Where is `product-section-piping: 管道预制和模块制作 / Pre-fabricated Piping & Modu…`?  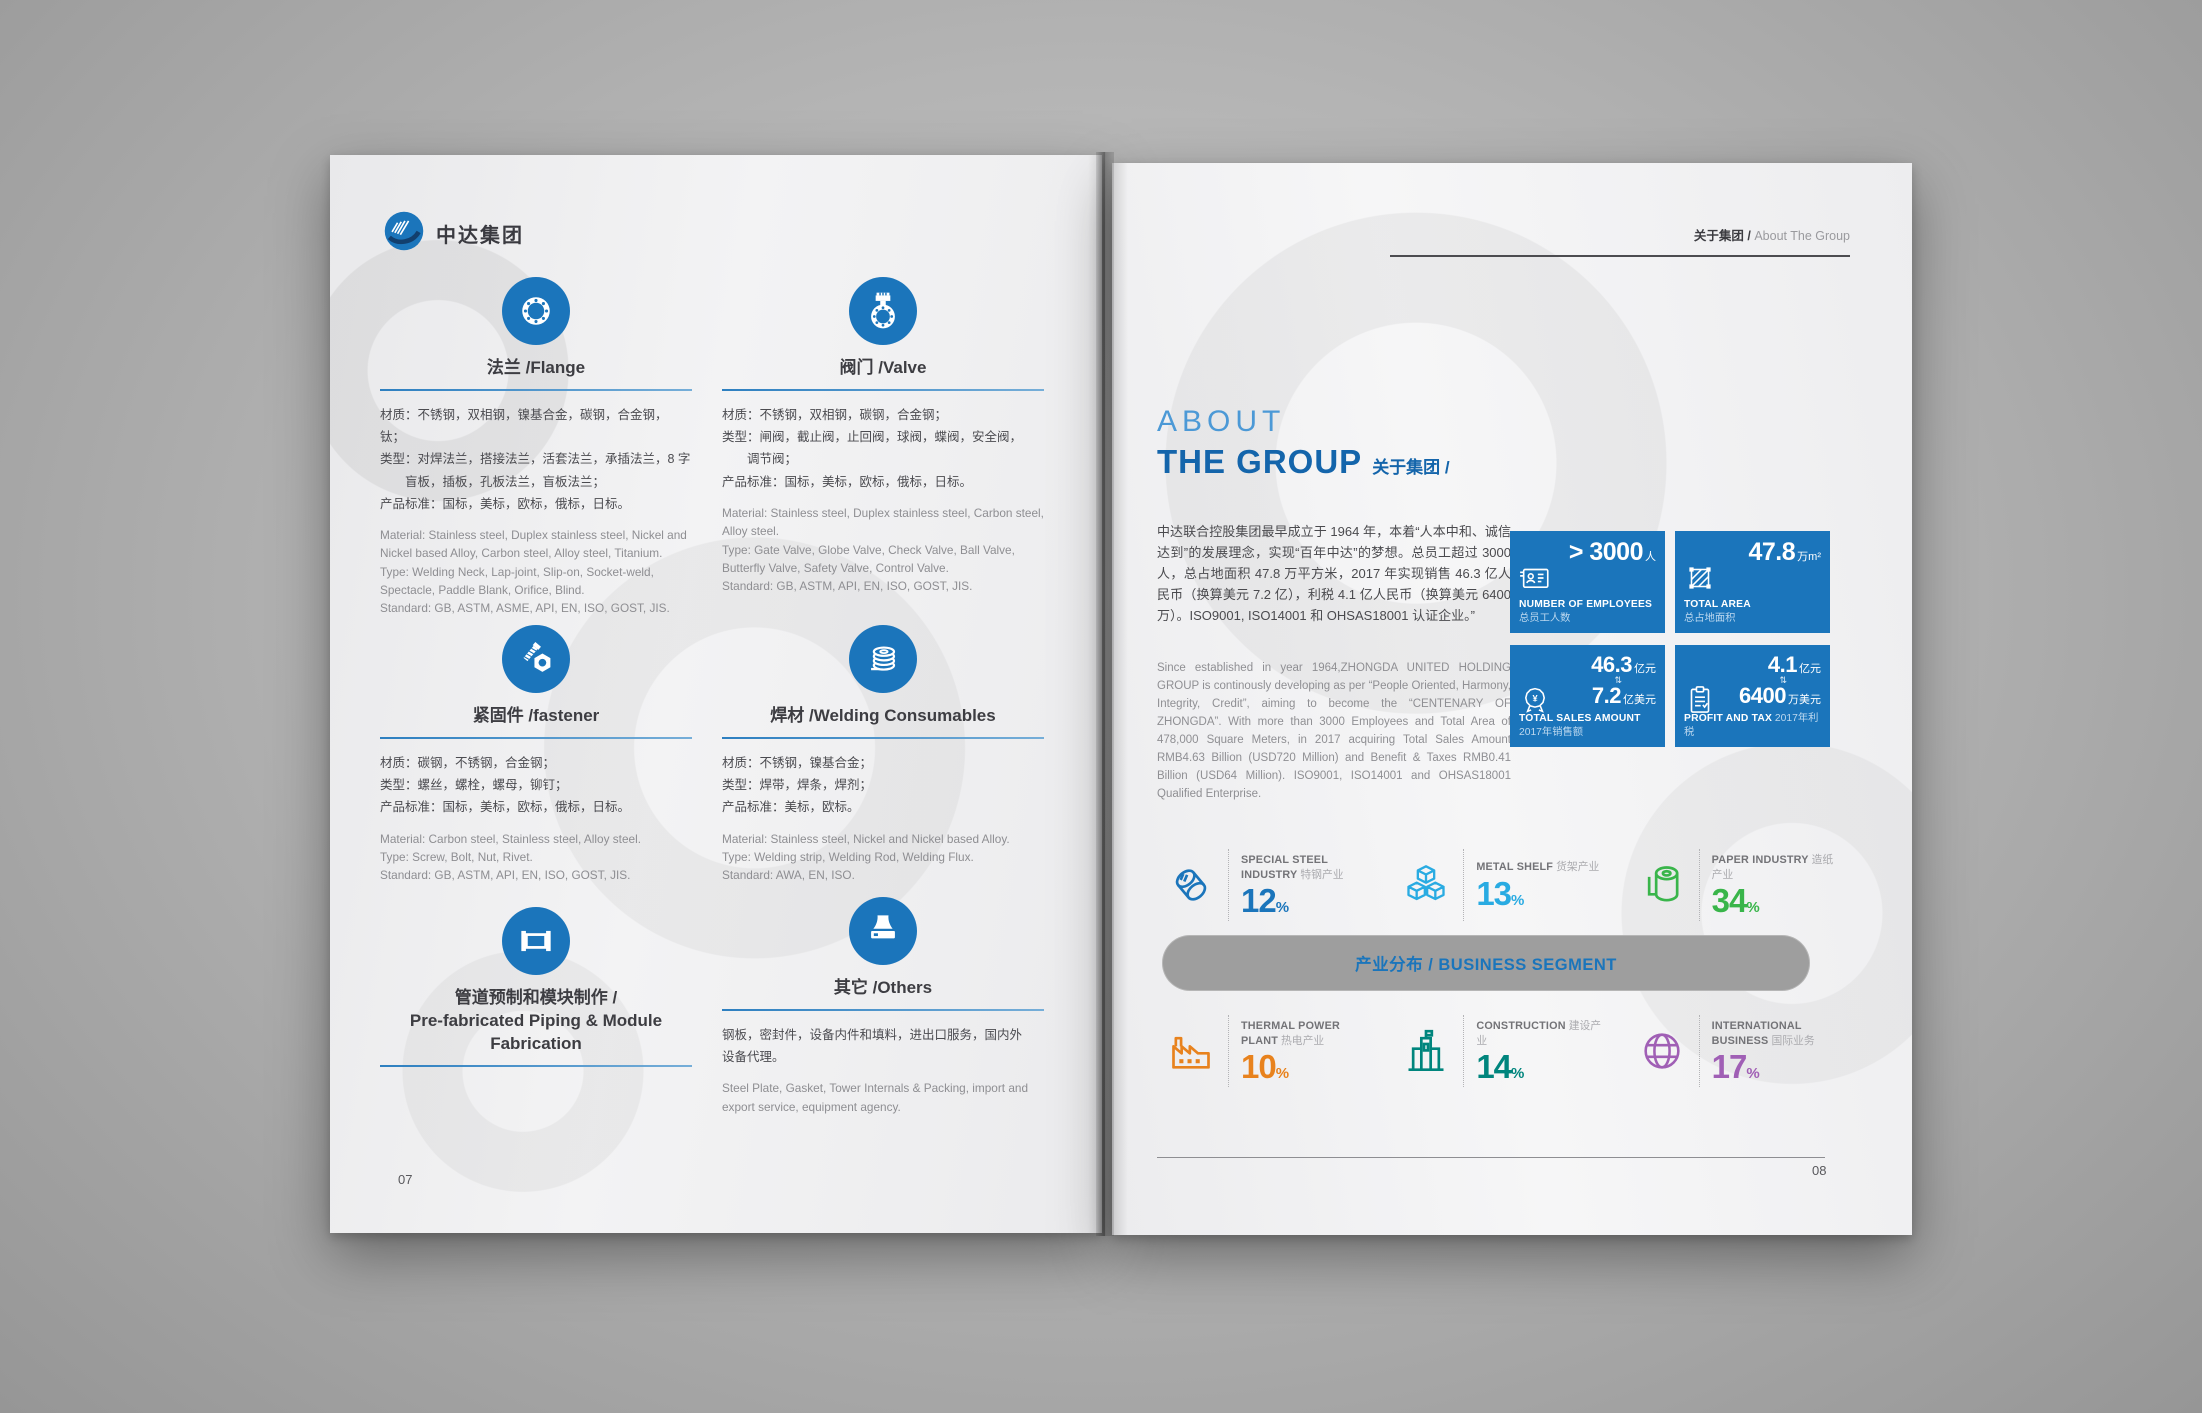 product-section-piping: 管道预制和模块制作 / Pre-fabricated Piping & Modu… is located at coordinates (536, 987).